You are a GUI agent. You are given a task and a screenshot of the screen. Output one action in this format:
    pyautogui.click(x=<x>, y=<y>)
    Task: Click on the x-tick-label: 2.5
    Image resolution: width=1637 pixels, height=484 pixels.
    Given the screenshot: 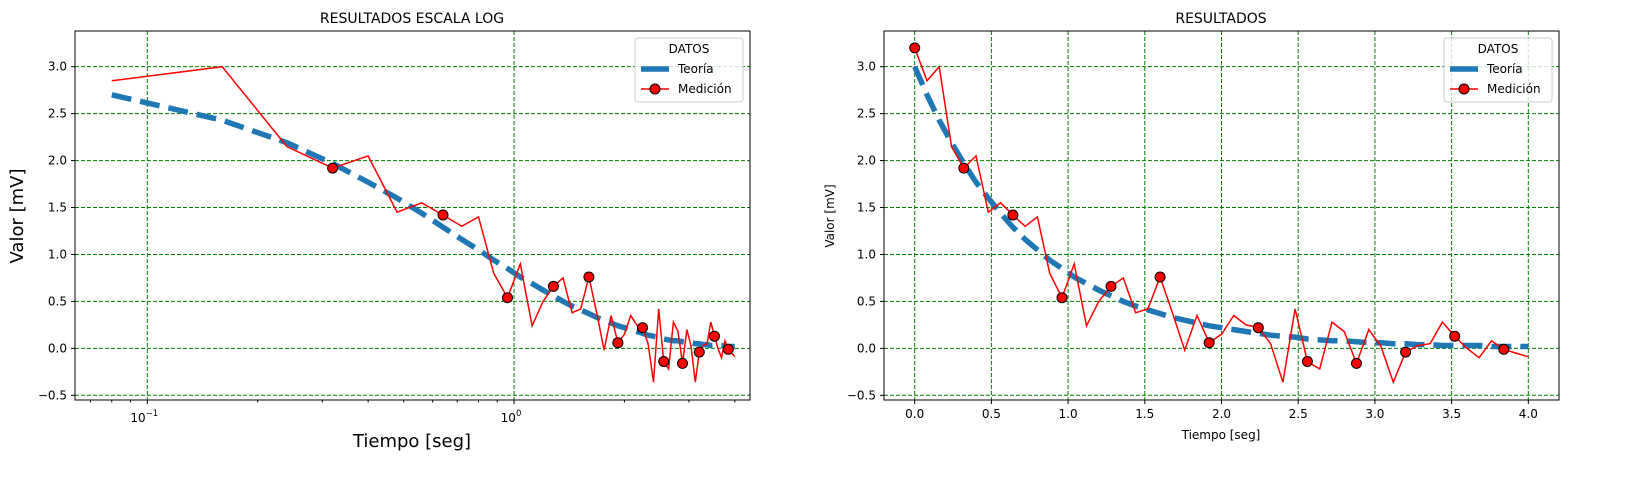 What is the action you would take?
    pyautogui.click(x=1298, y=414)
    